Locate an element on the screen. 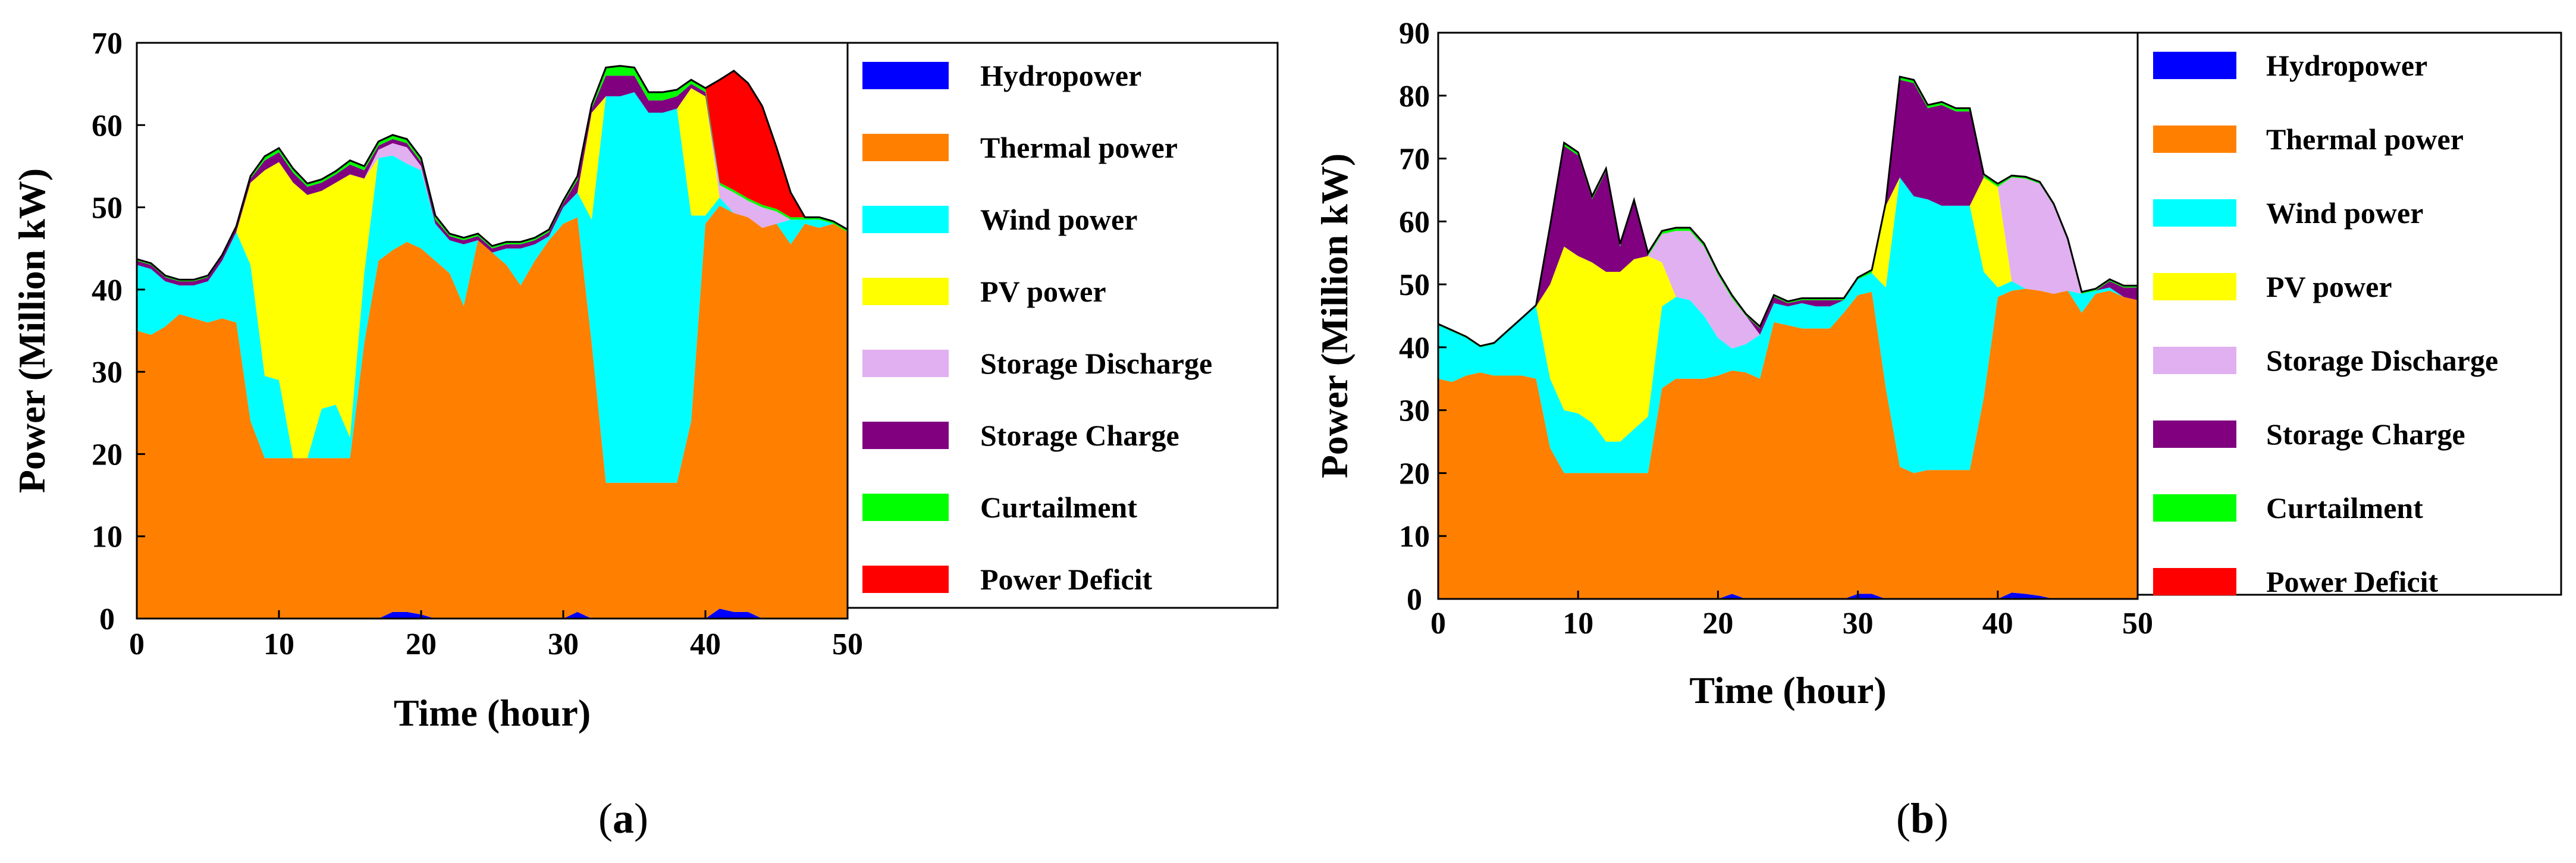 The width and height of the screenshot is (2576, 863). area-storage-charge is located at coordinates (1788, 213).